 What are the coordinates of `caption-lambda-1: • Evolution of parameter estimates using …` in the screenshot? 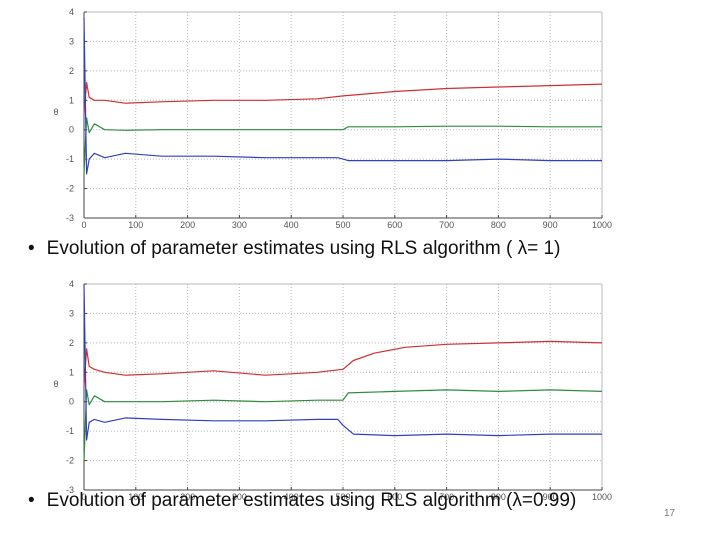 It's located at (294, 249).